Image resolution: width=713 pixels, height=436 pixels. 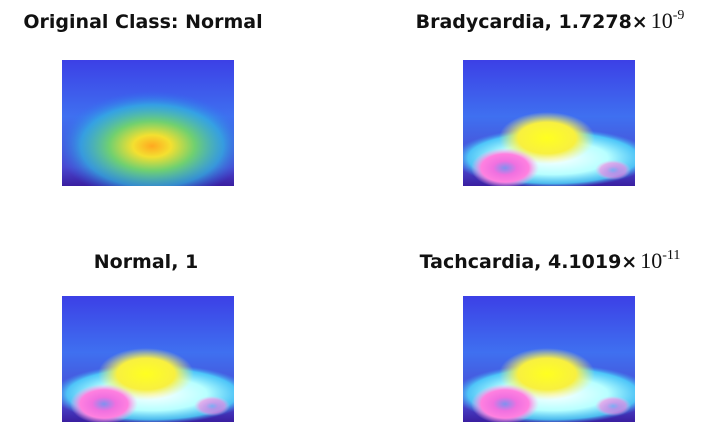 I want to click on panel-title: Tachcardia, 4.1019× 10-11, so click(x=550, y=260).